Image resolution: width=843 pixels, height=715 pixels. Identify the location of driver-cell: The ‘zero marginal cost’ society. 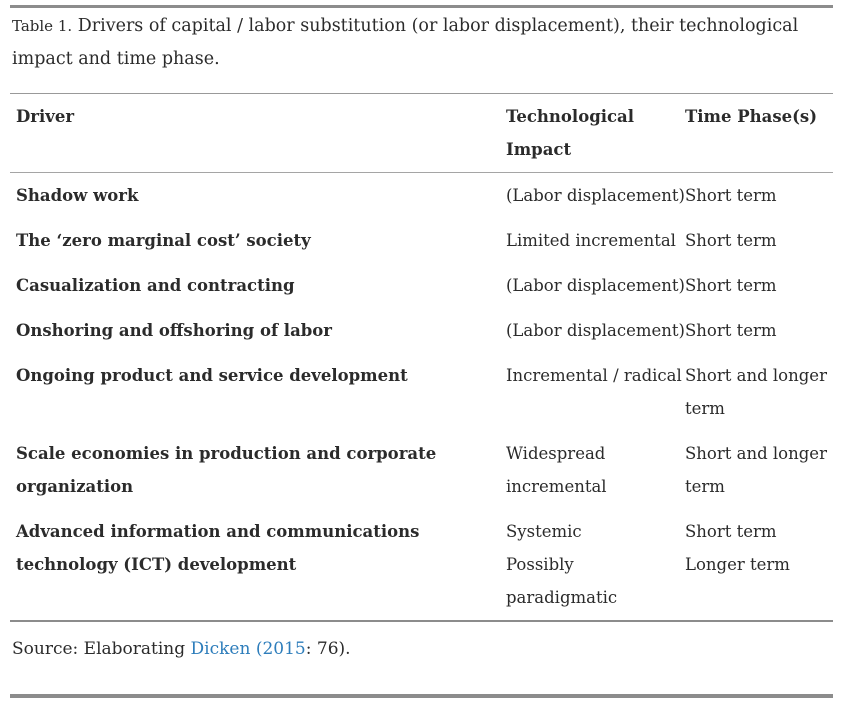
(163, 240).